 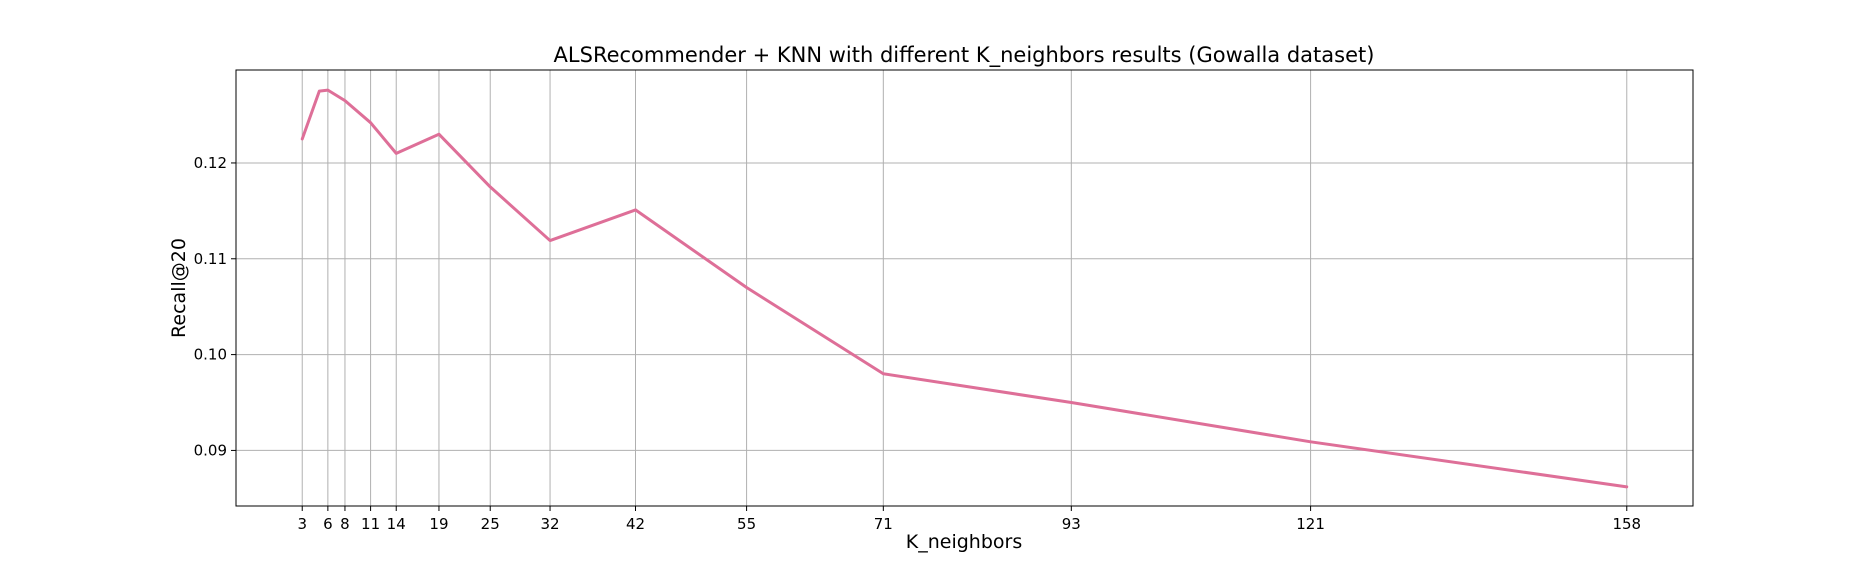 I want to click on x-tick-label: 11, so click(x=370, y=524).